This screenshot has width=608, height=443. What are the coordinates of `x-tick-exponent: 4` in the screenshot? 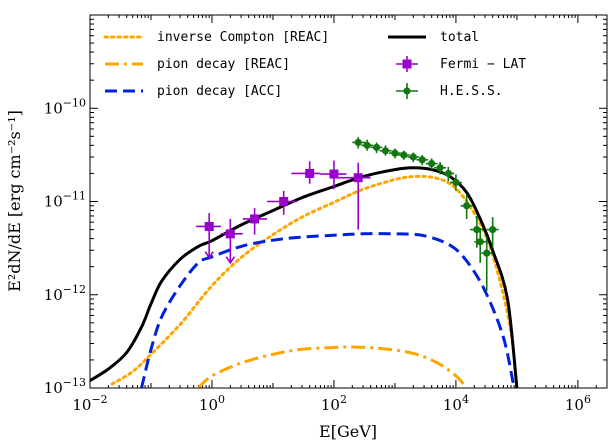 It's located at (465, 399).